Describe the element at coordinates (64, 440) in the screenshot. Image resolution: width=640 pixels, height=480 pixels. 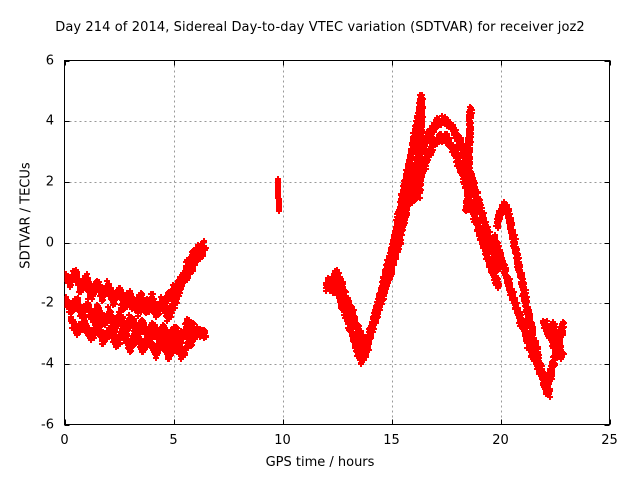
I see `x-tick-label: 0` at that location.